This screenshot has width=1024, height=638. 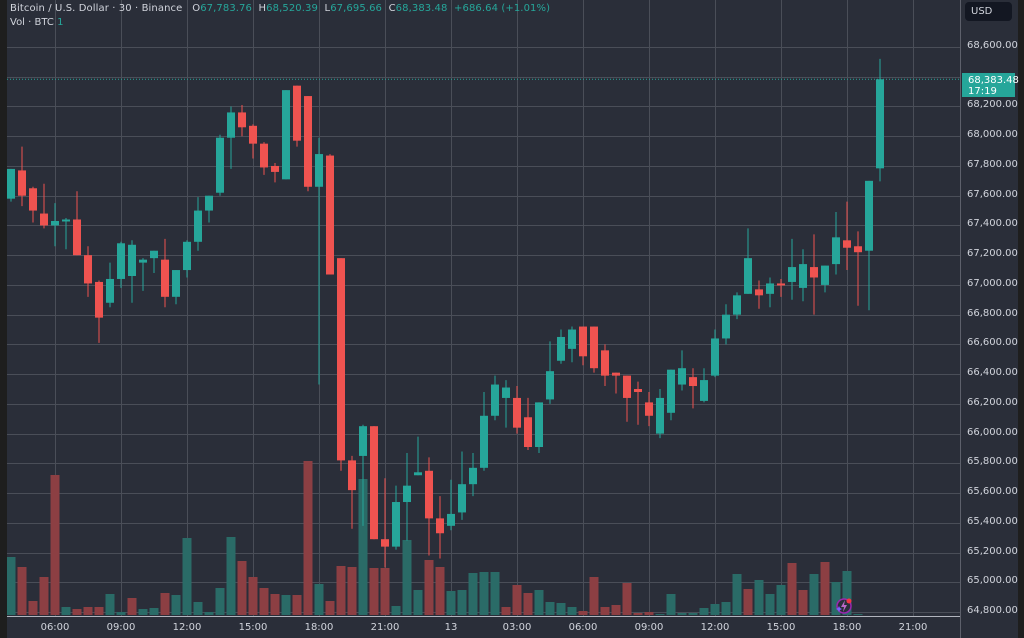 I want to click on close-label: C, so click(x=392, y=8).